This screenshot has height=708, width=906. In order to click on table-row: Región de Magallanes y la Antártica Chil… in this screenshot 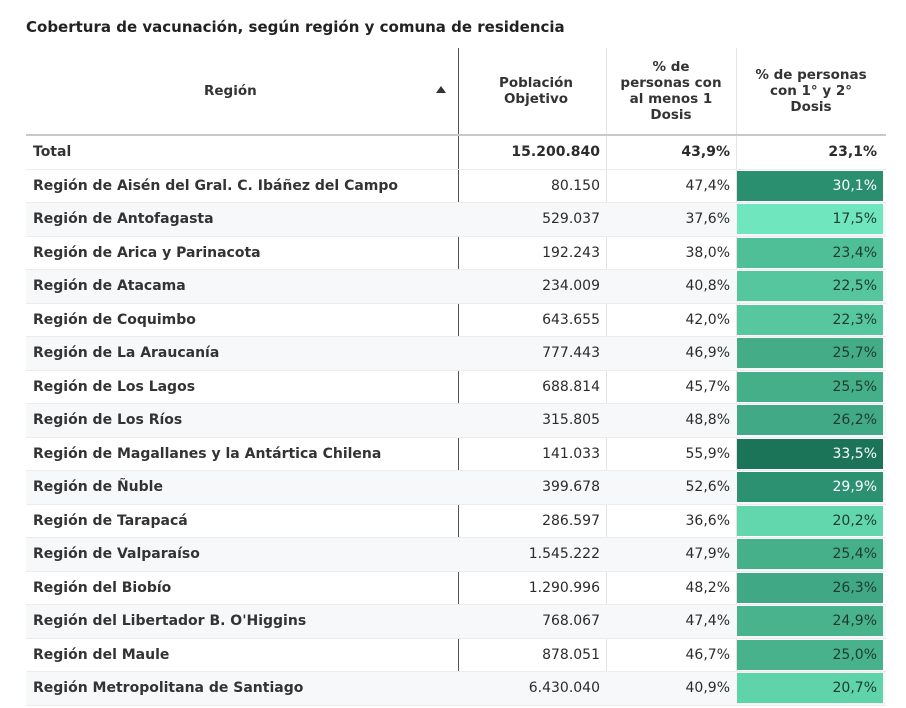, I will do `click(456, 454)`.